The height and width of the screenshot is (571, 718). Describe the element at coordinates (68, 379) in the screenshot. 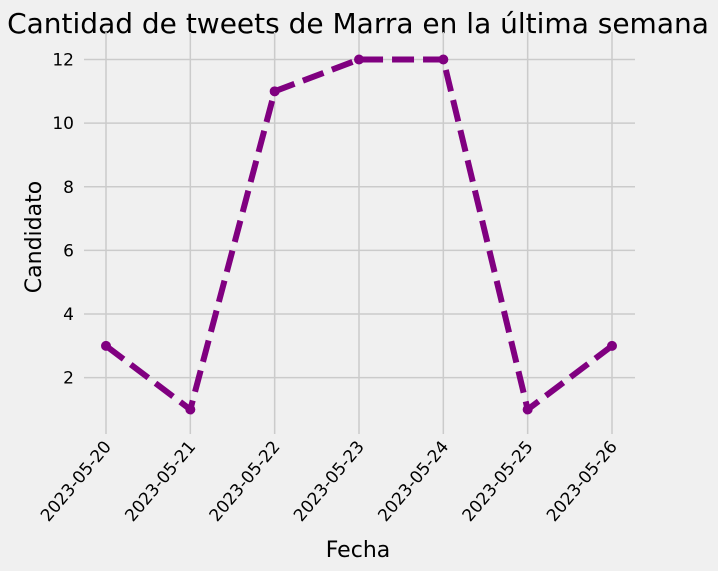

I see `y-tick-label: 2` at that location.